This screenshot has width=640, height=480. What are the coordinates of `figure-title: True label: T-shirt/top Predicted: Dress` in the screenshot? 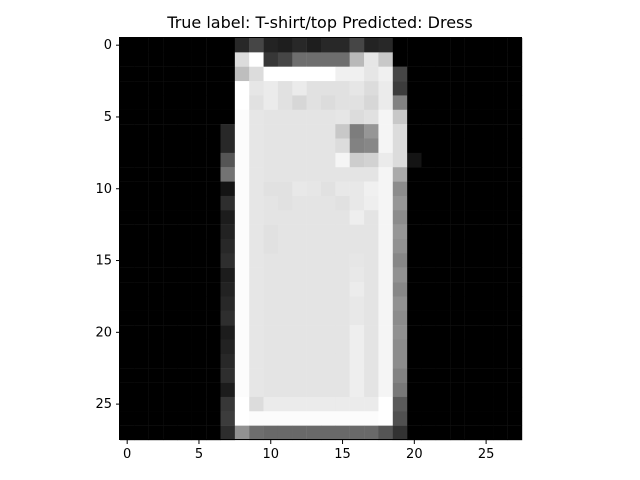 It's located at (319, 22).